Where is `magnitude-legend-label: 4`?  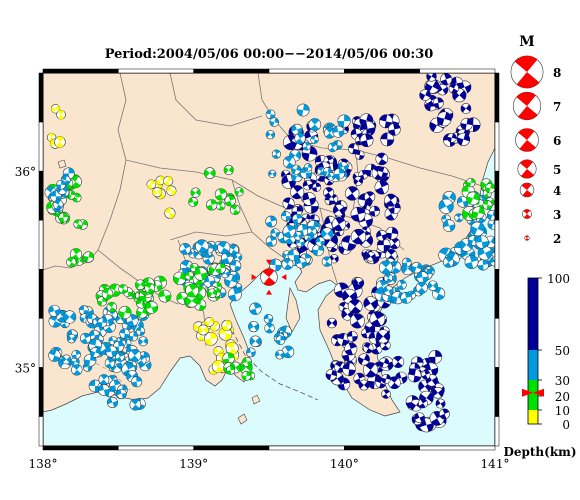
magnitude-legend-label: 4 is located at coordinates (557, 191).